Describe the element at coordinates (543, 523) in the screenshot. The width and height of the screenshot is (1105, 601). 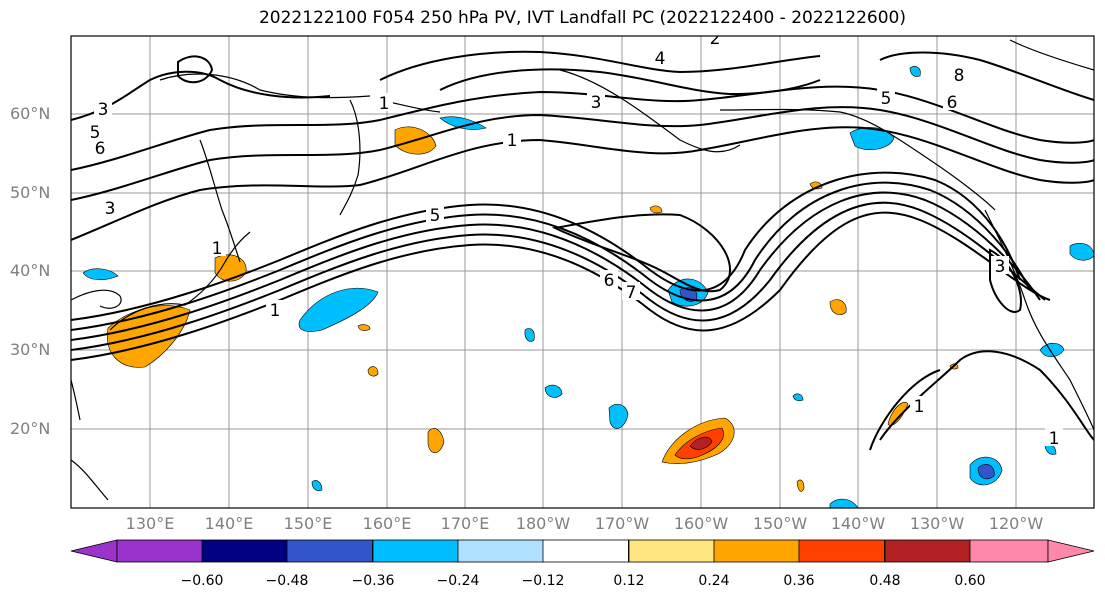
I see `lon-label: 180°W` at that location.